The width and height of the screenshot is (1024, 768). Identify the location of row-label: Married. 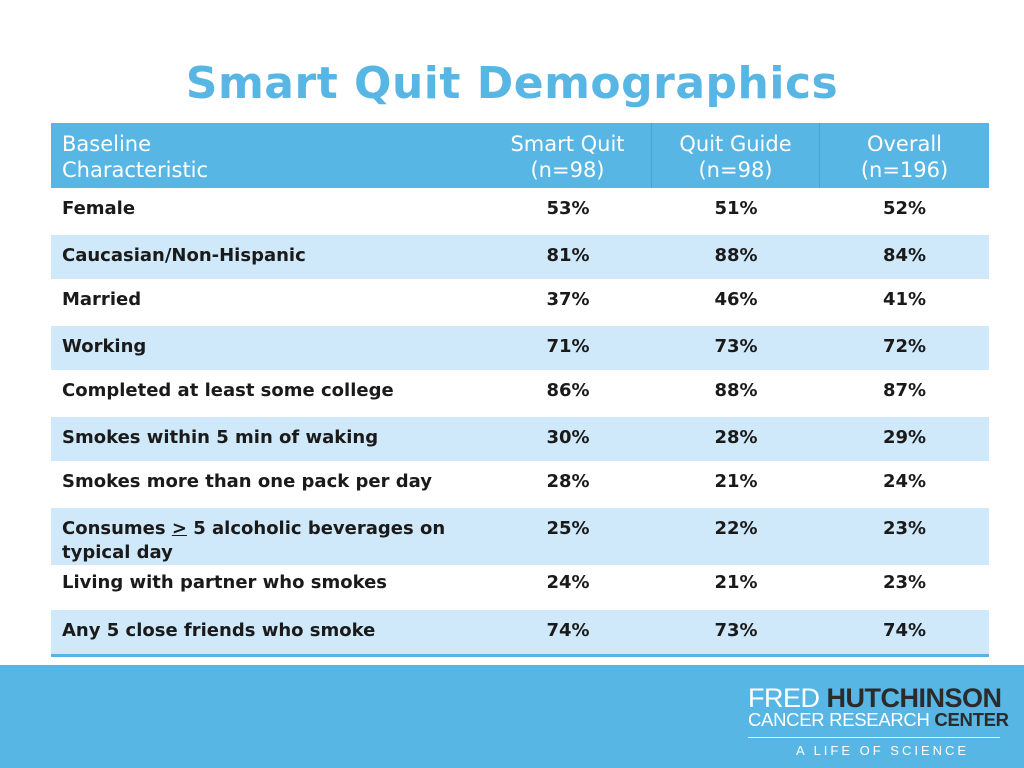
(102, 299).